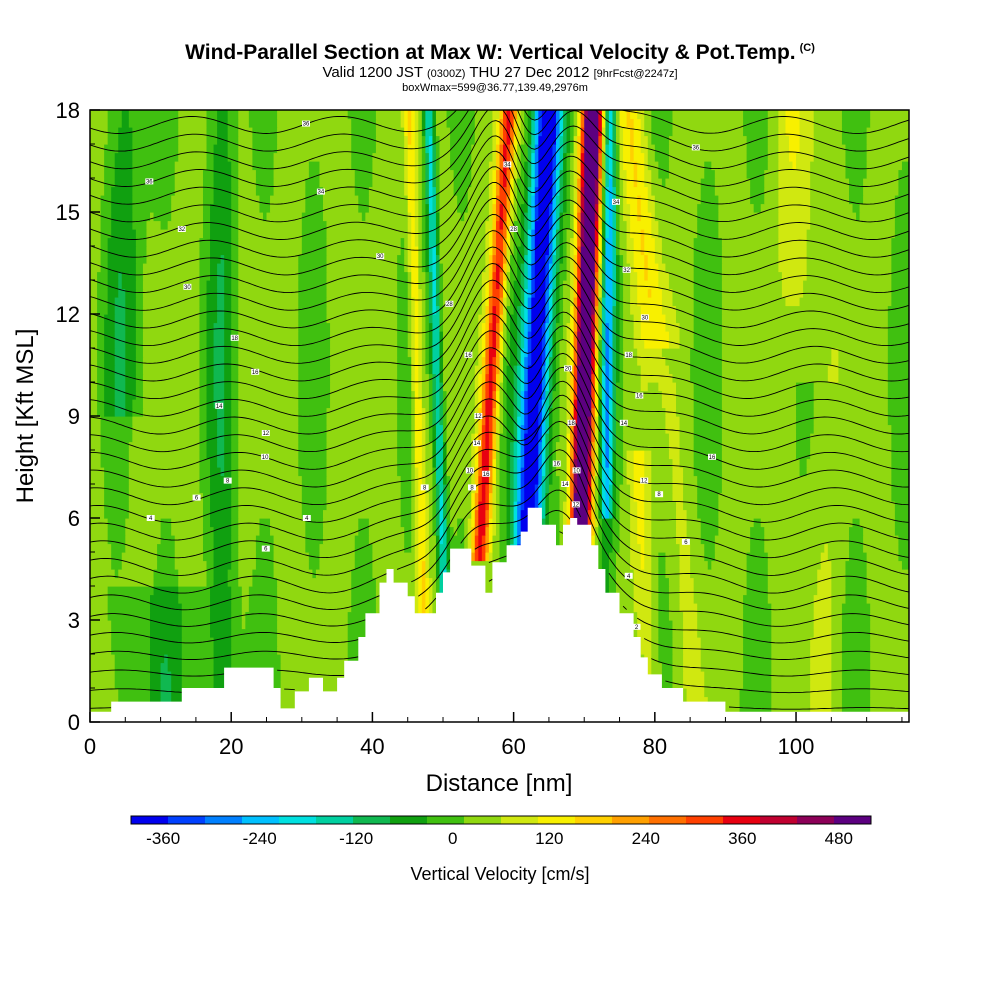  What do you see at coordinates (635, 74) in the screenshot?
I see `forecast-info: [9hrFcst@2247z]` at bounding box center [635, 74].